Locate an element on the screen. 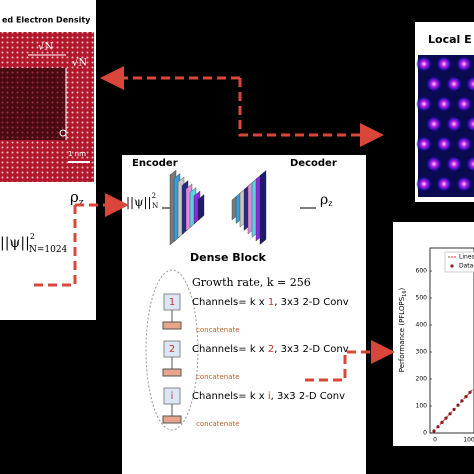  panel-title: Local E is located at coordinates (450, 39).